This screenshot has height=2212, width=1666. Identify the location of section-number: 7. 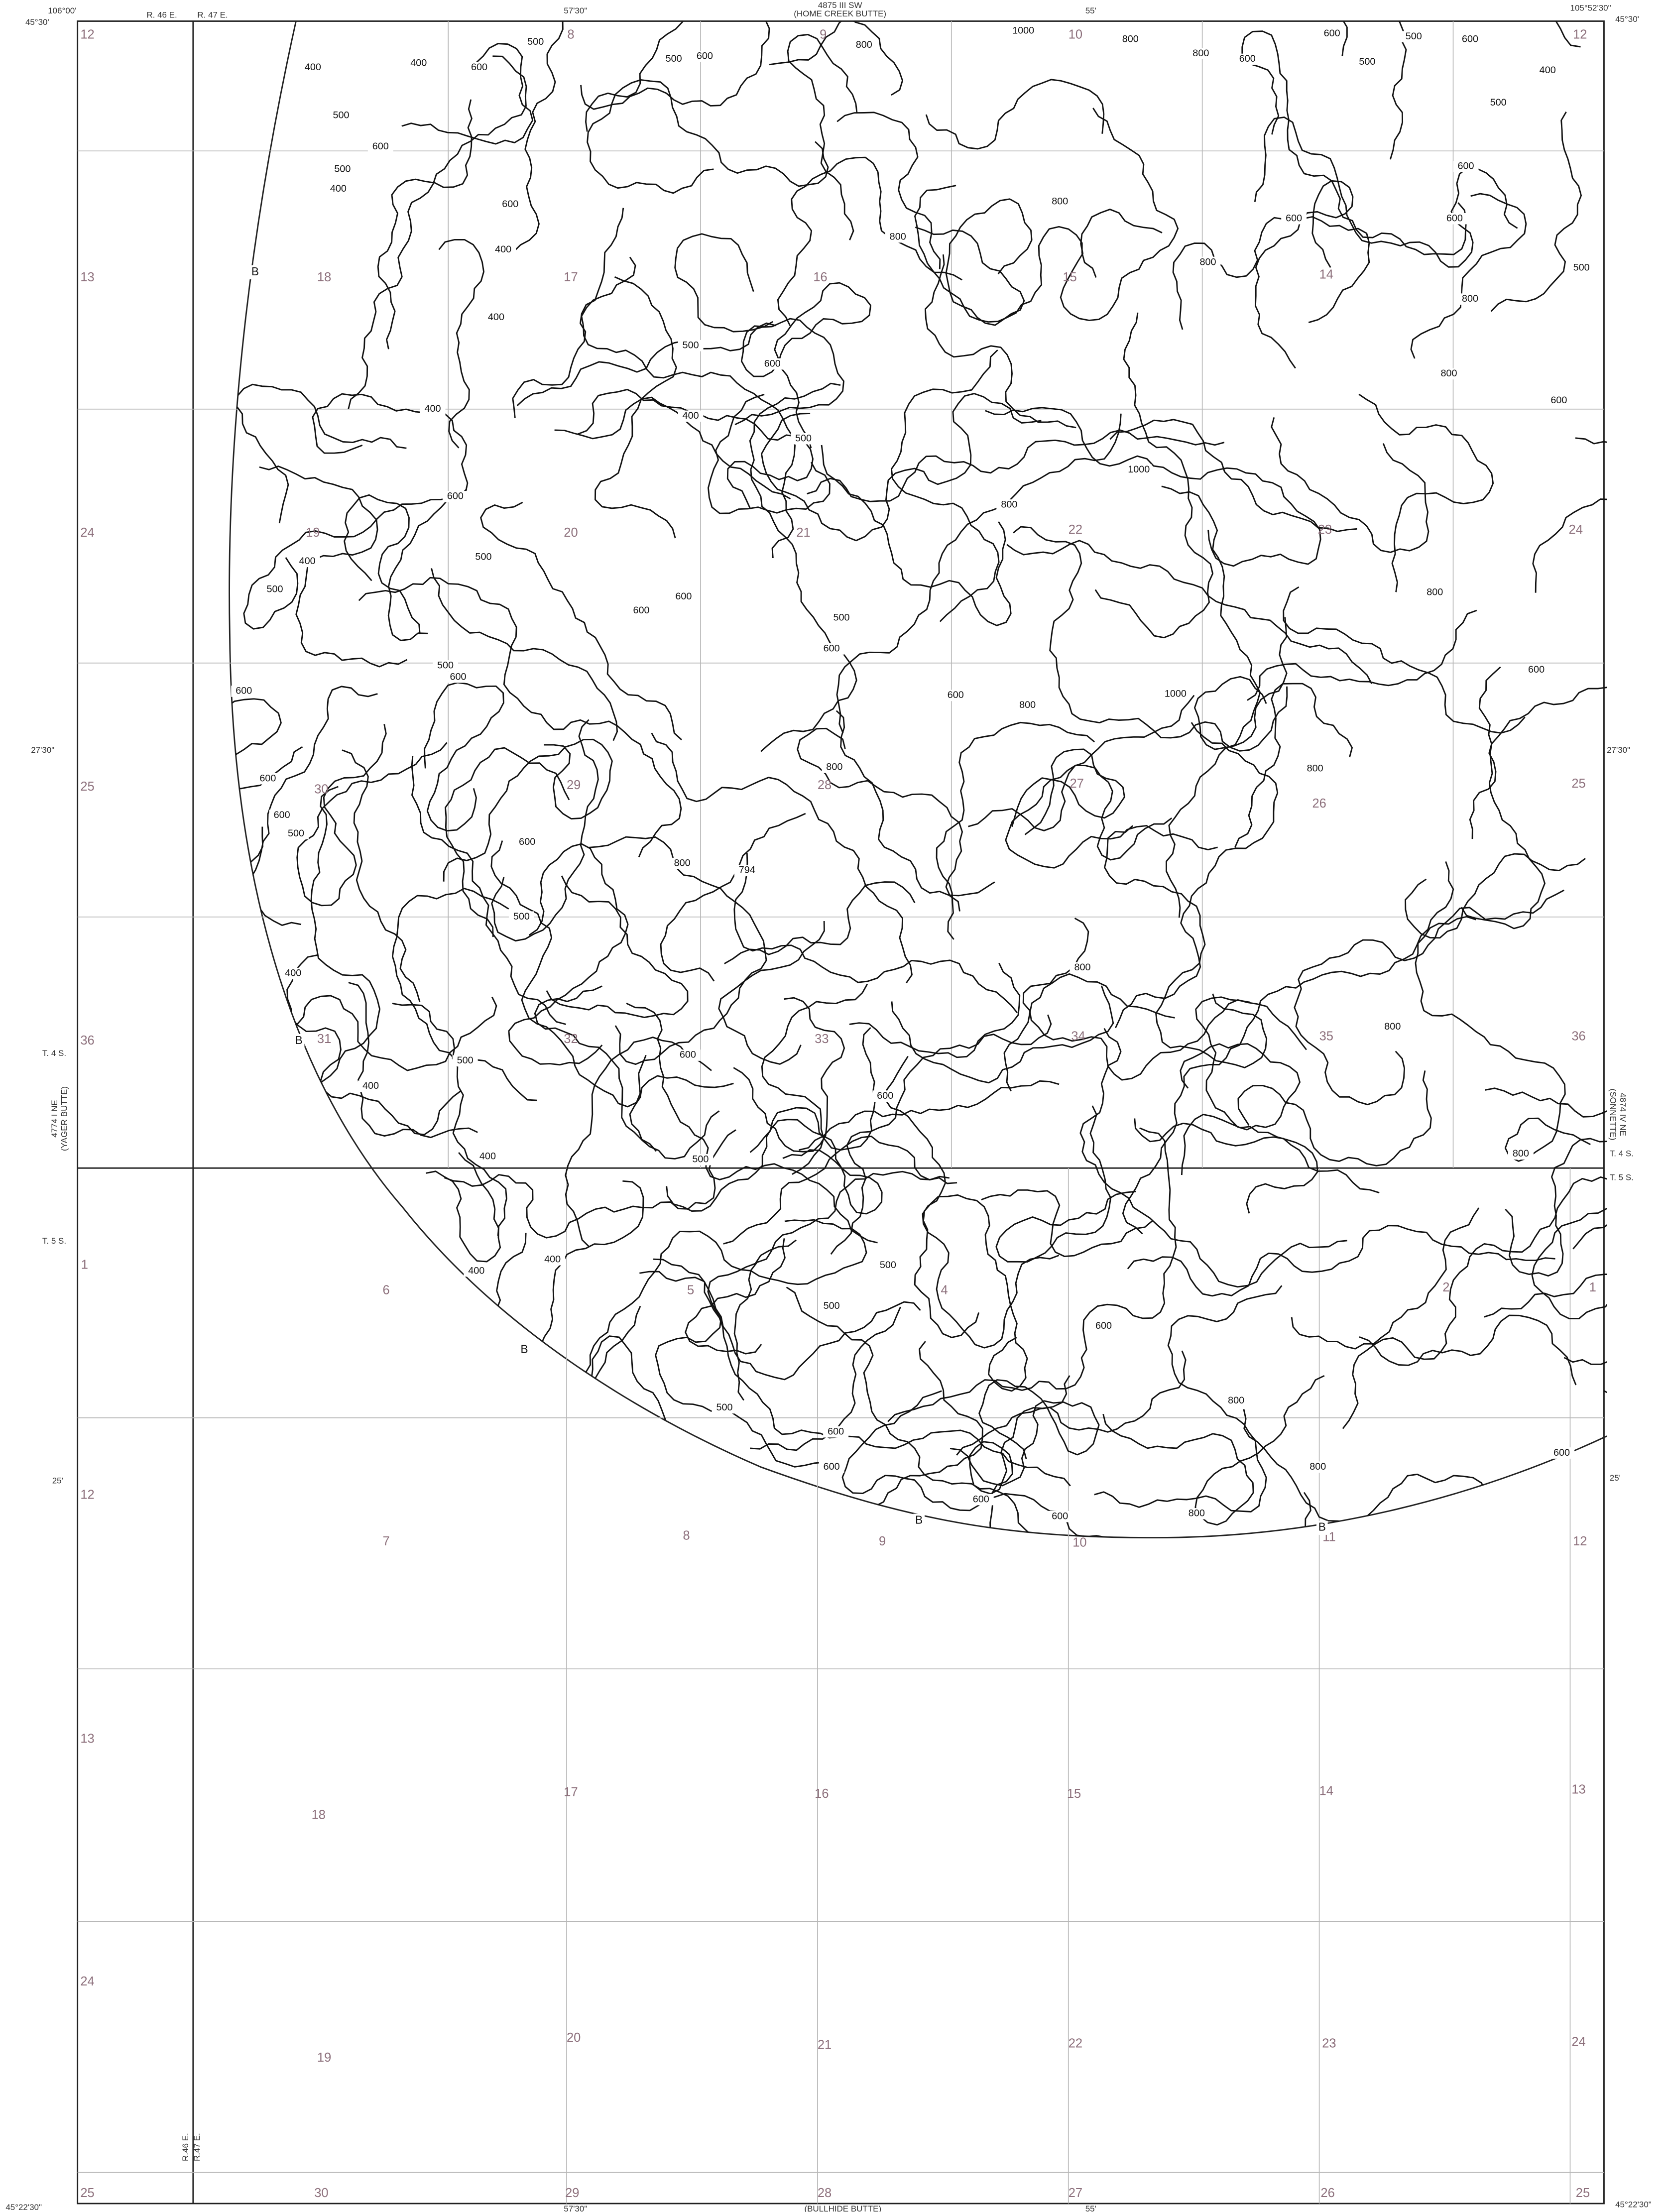
(386, 1541).